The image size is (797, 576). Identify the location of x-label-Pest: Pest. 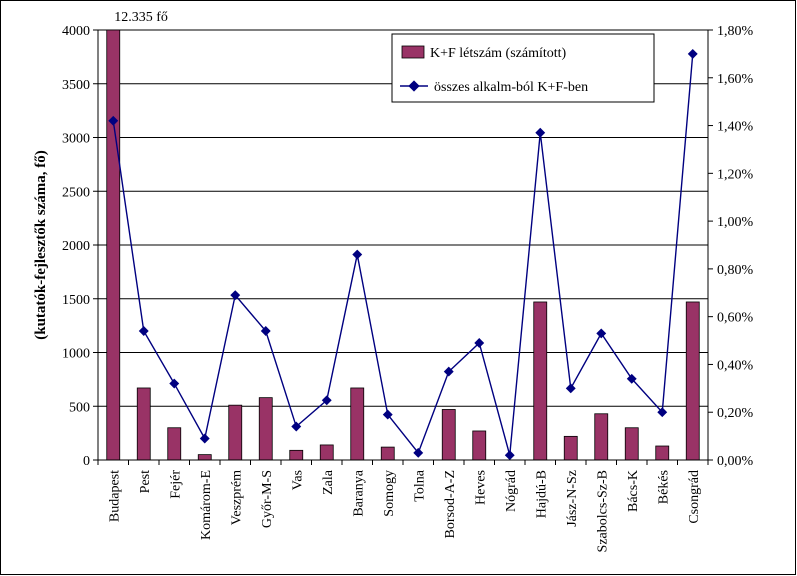
(145, 481).